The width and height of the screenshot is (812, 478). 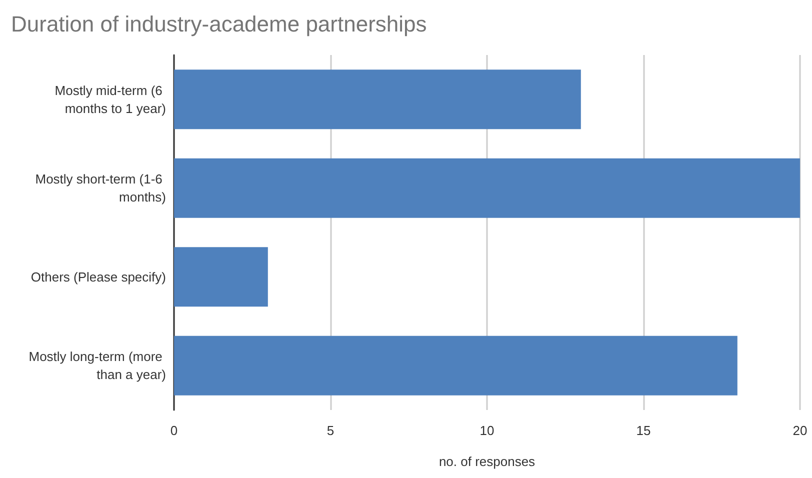 What do you see at coordinates (330, 430) in the screenshot?
I see `x-tick-label: 5` at bounding box center [330, 430].